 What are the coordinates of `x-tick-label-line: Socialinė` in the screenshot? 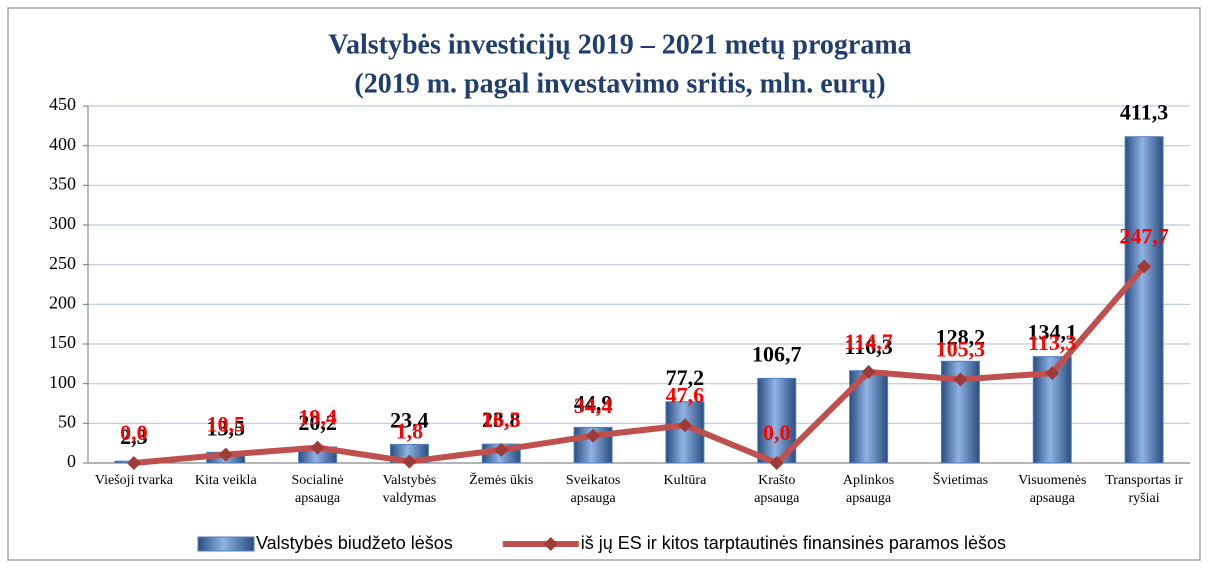 It's located at (318, 480).